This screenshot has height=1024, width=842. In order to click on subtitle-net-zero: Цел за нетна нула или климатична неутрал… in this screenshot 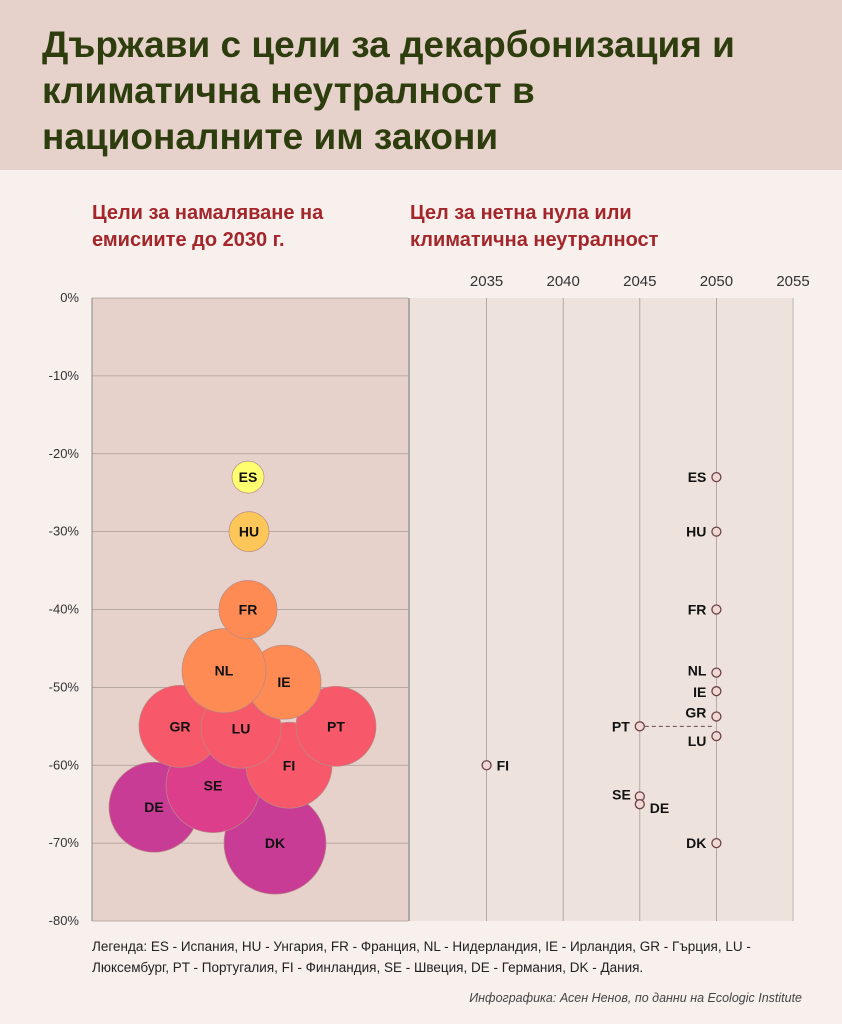, I will do `click(534, 226)`.